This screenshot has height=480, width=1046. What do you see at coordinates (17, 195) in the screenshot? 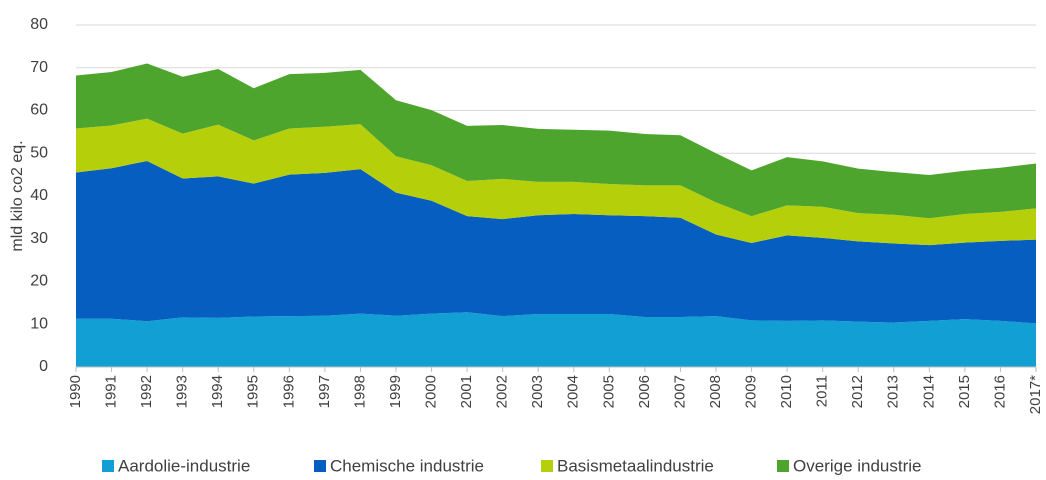
I see `y-axis-label: mld kilo co2 eq.` at bounding box center [17, 195].